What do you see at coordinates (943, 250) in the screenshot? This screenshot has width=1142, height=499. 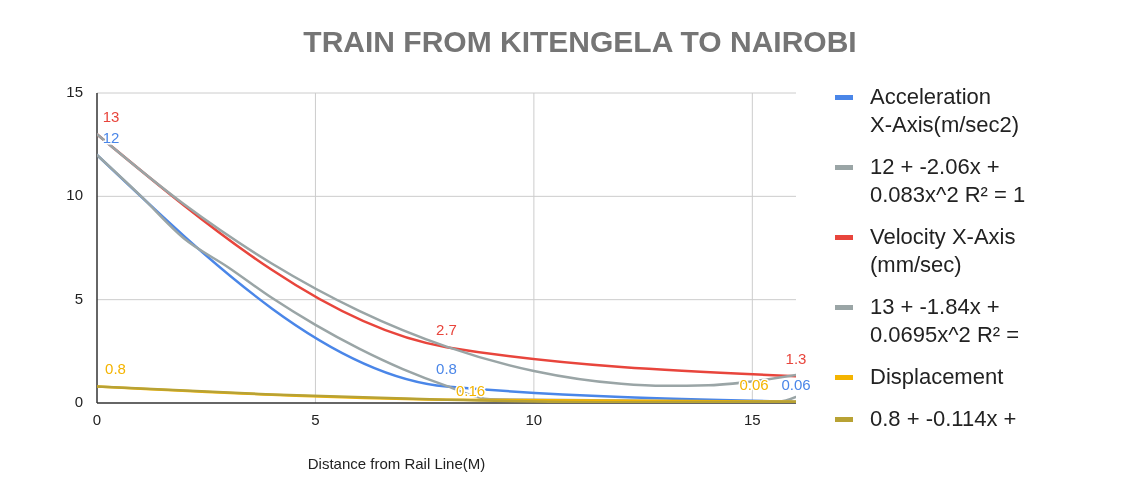 I see `legend-label: Velocity X-Axis (mm/sec)` at bounding box center [943, 250].